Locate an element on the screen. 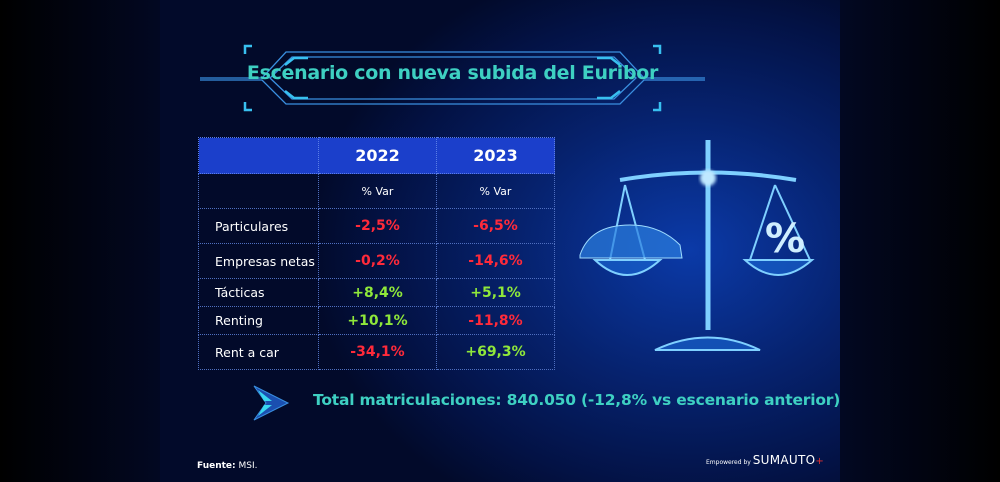  table-header-row: 2022 2023 is located at coordinates (376, 155).